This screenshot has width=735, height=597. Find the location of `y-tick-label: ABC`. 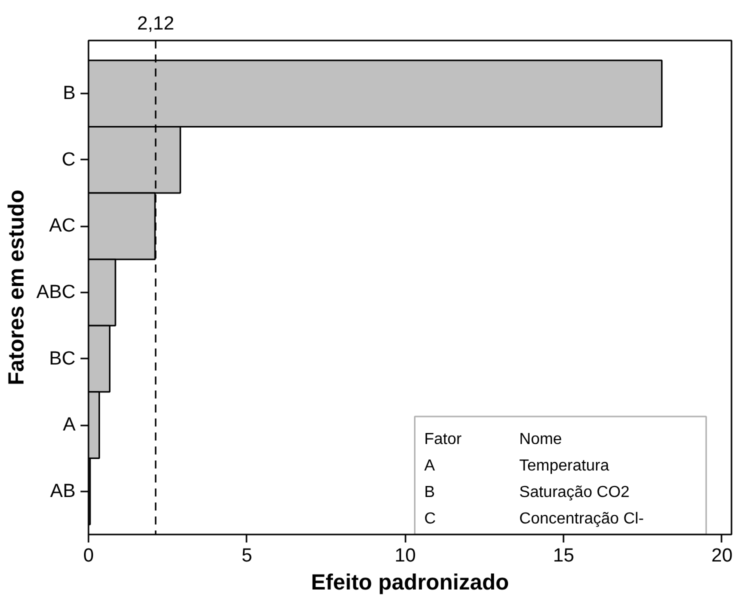

y-tick-label: ABC is located at coordinates (56, 292).